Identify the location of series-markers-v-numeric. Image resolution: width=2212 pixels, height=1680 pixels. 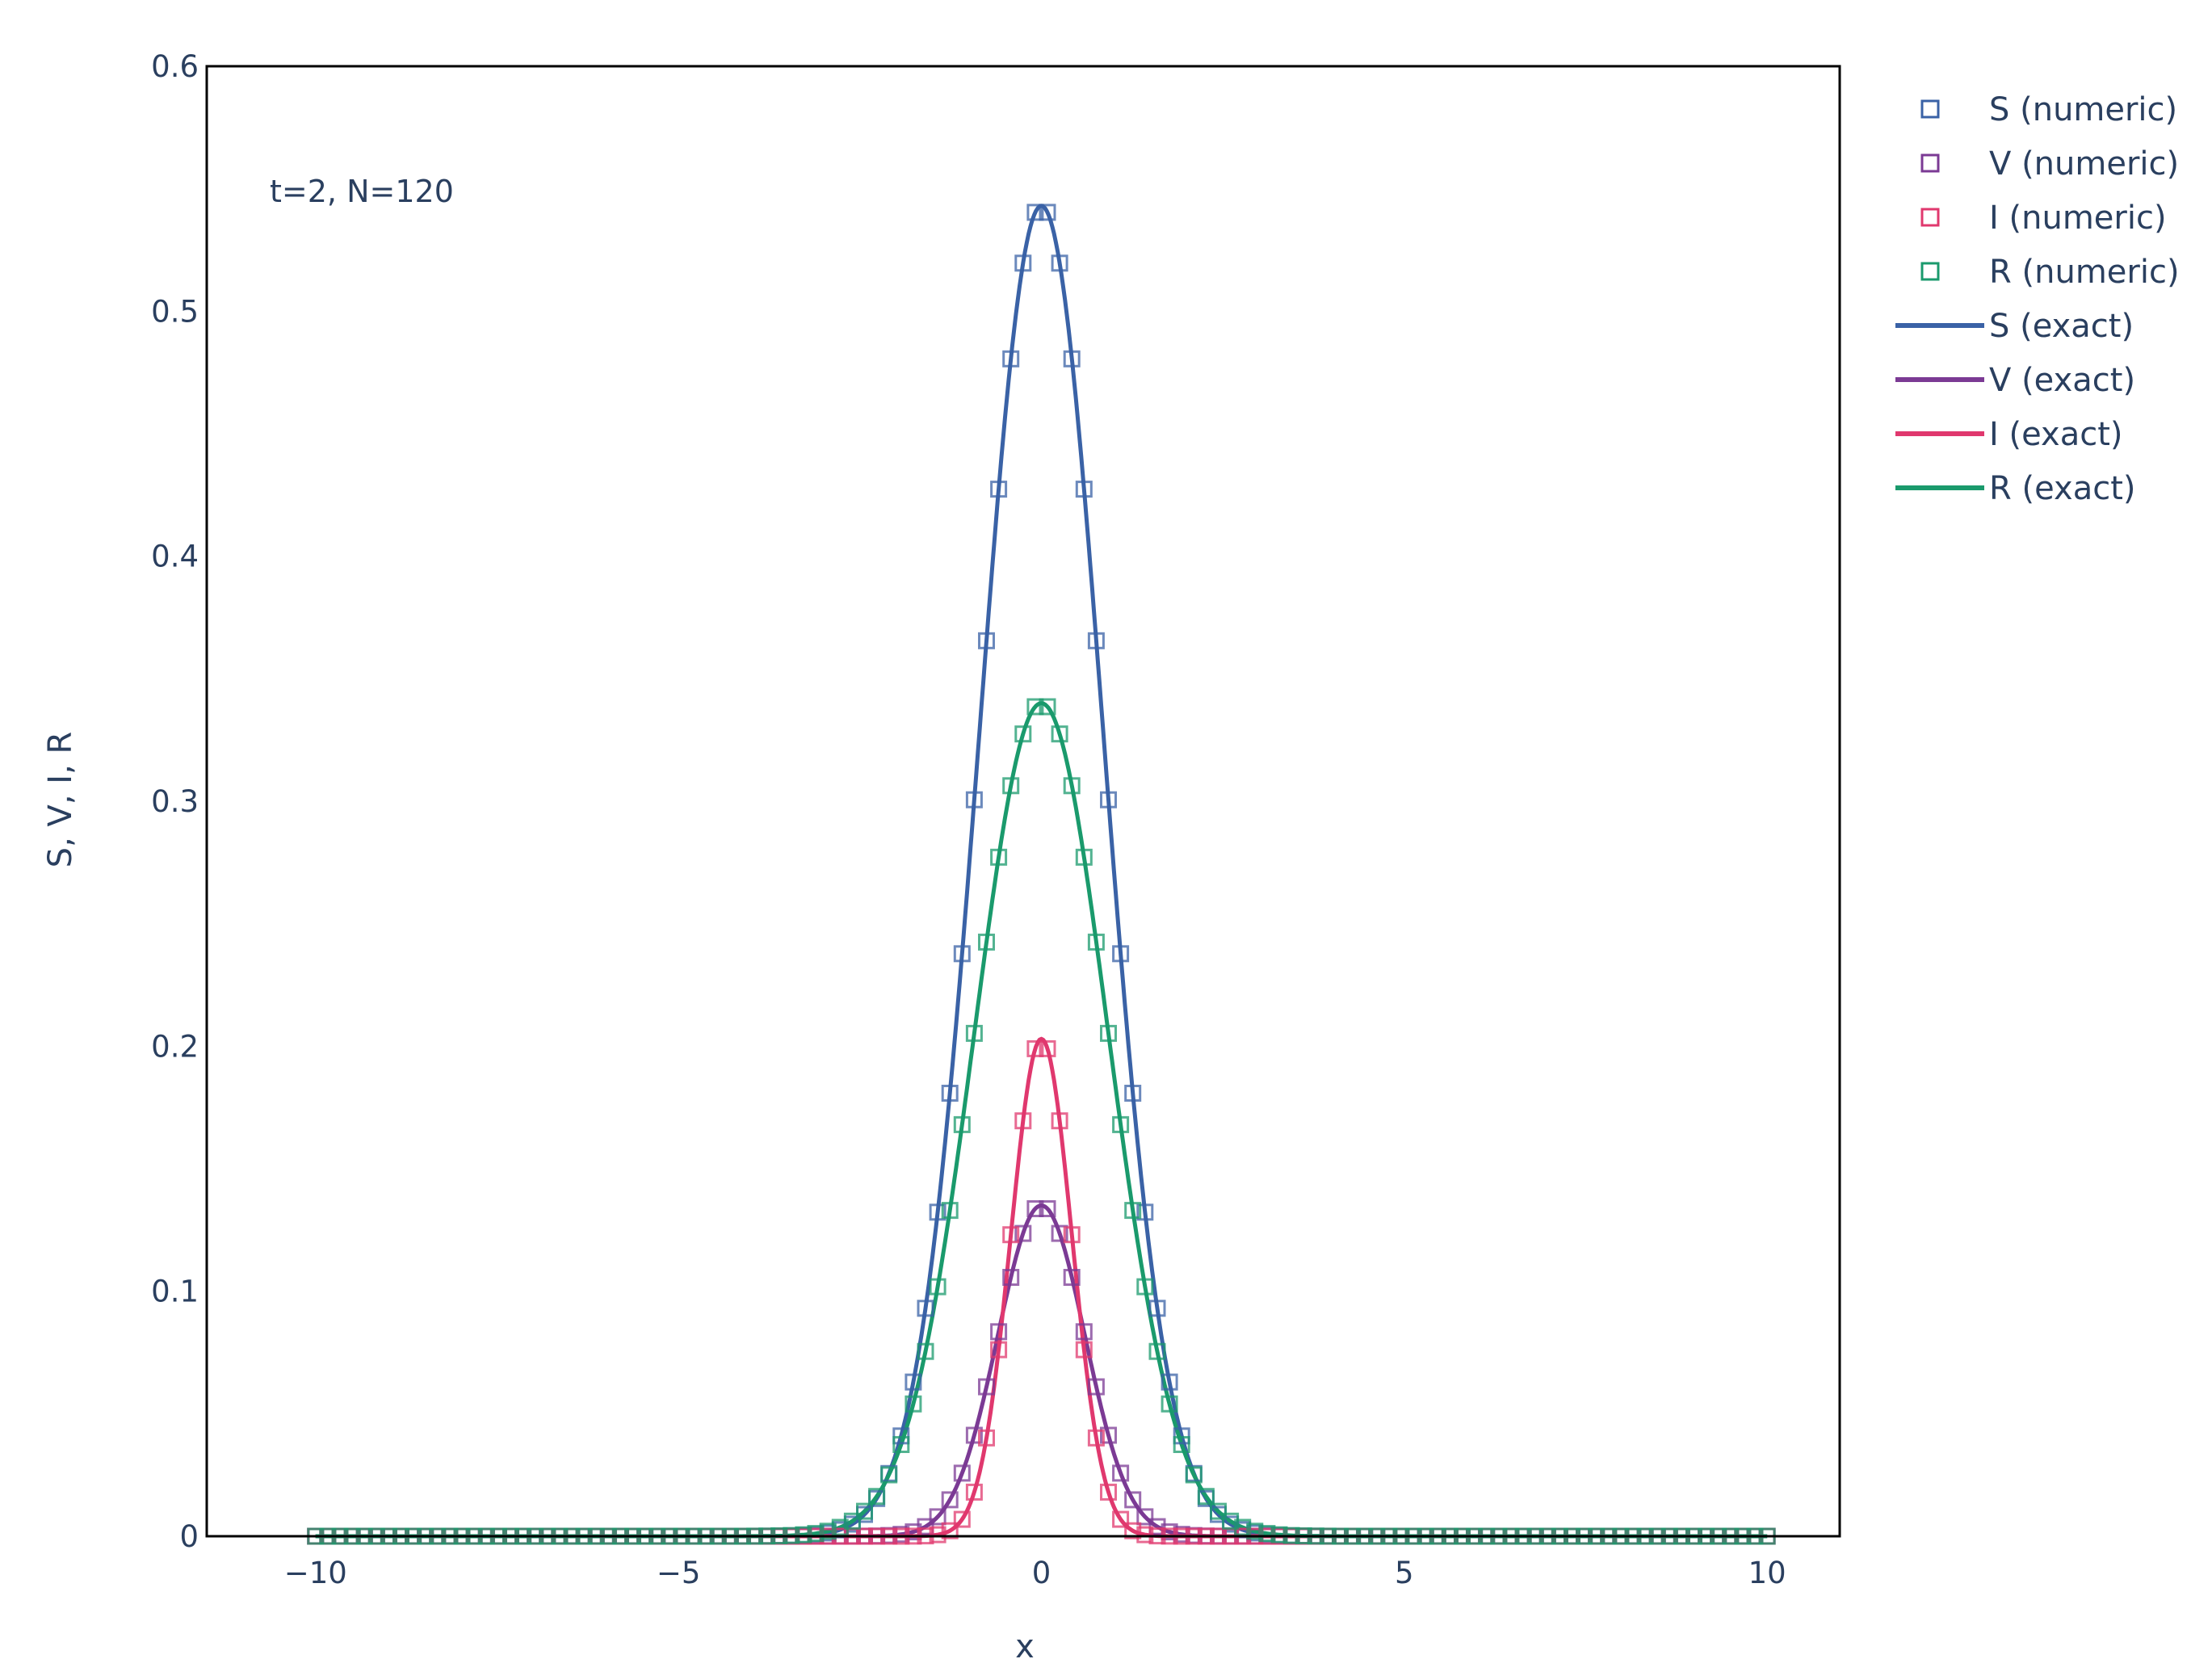
(1041, 1373).